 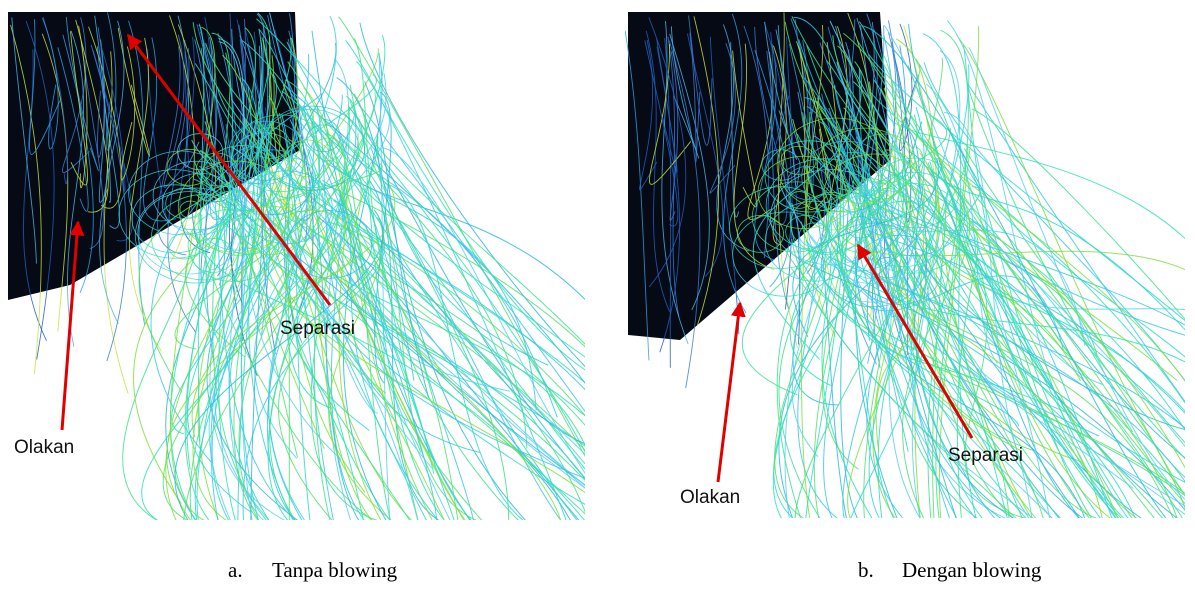 I want to click on annotation: Olakan, so click(x=710, y=497).